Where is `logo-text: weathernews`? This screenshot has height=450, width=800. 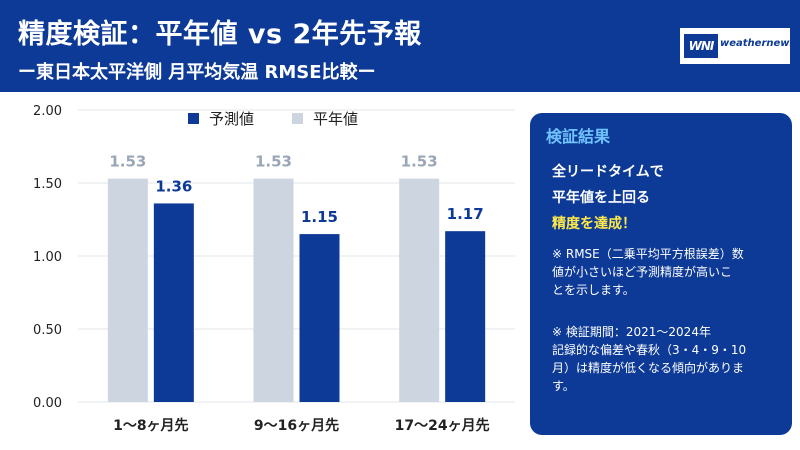 logo-text: weathernews is located at coordinates (758, 43).